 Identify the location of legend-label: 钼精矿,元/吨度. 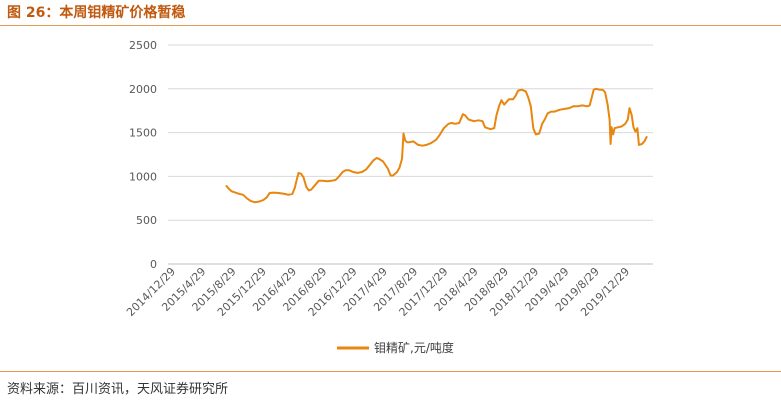
(414, 347).